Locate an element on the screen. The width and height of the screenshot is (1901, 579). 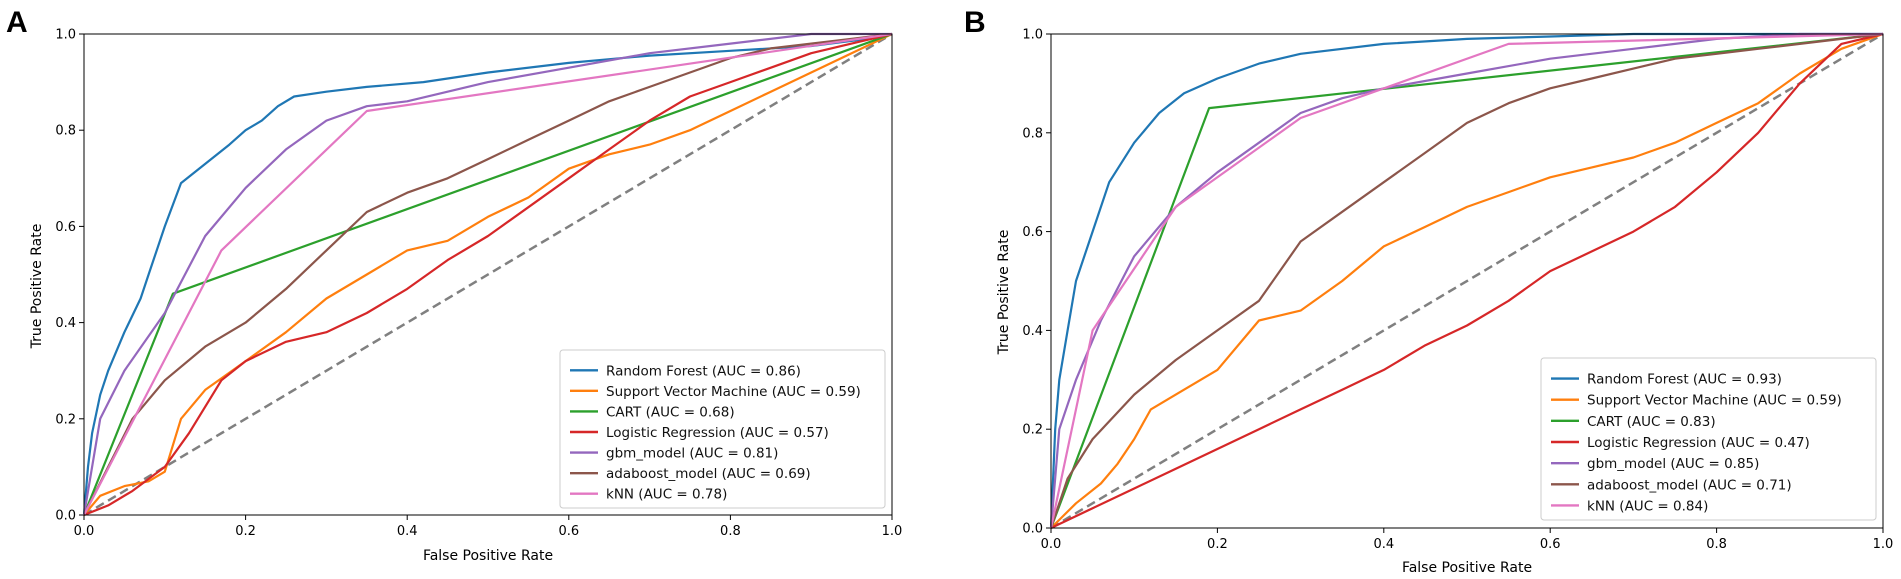
legend-box-a is located at coordinates (722, 429).